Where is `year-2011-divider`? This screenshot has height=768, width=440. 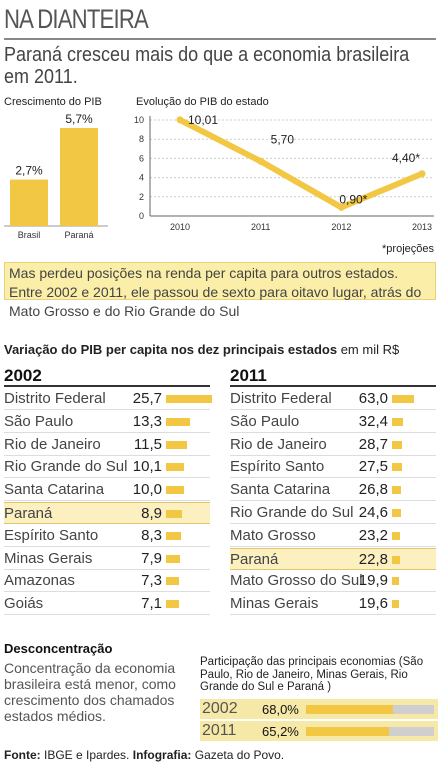
year-2011-divider is located at coordinates (333, 386).